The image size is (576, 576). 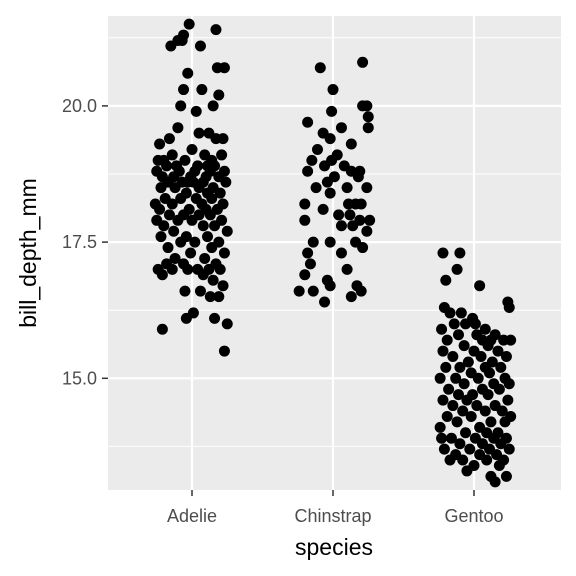 I want to click on x-axis: Adelie Chinstrap Gentoo, so click(x=335, y=508).